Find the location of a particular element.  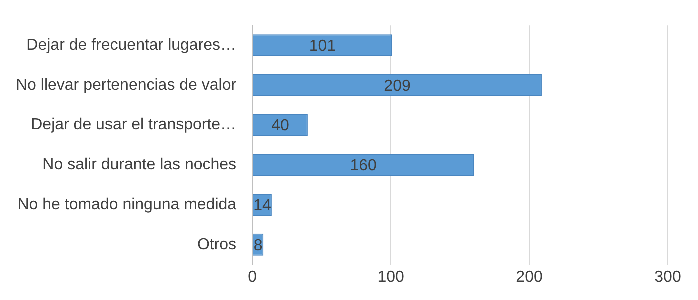

y-tick-label: No salir durante las noches is located at coordinates (139, 165).